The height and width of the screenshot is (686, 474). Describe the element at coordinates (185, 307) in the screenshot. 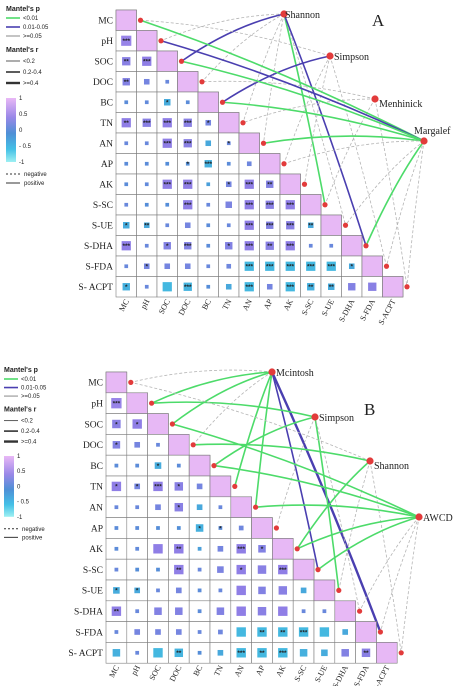

I see `x-tick-label: DOC` at that location.